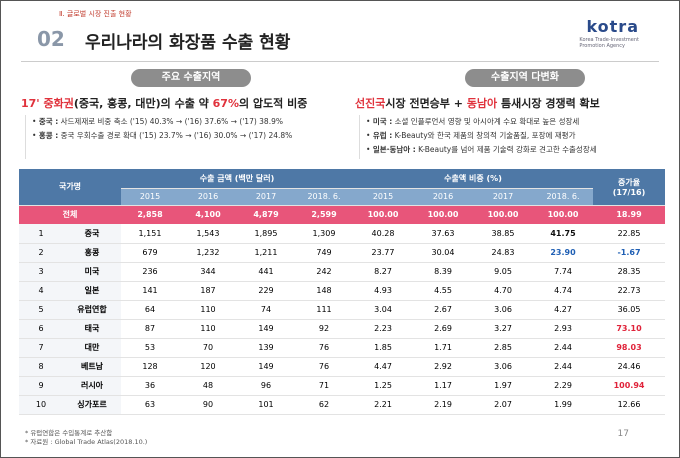 This screenshot has height=458, width=680. I want to click on cell: 6, so click(41, 329).